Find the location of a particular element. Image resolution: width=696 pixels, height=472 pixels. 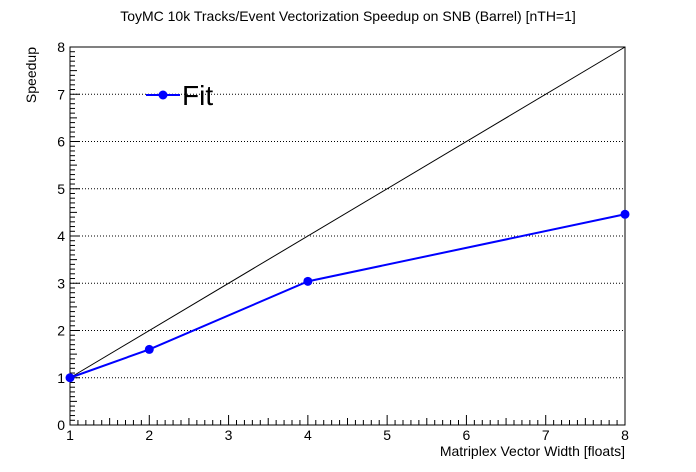

x-tick-label: 2 is located at coordinates (149, 435).